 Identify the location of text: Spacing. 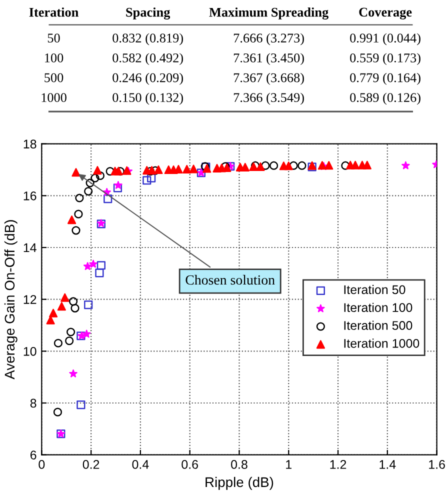
(148, 13).